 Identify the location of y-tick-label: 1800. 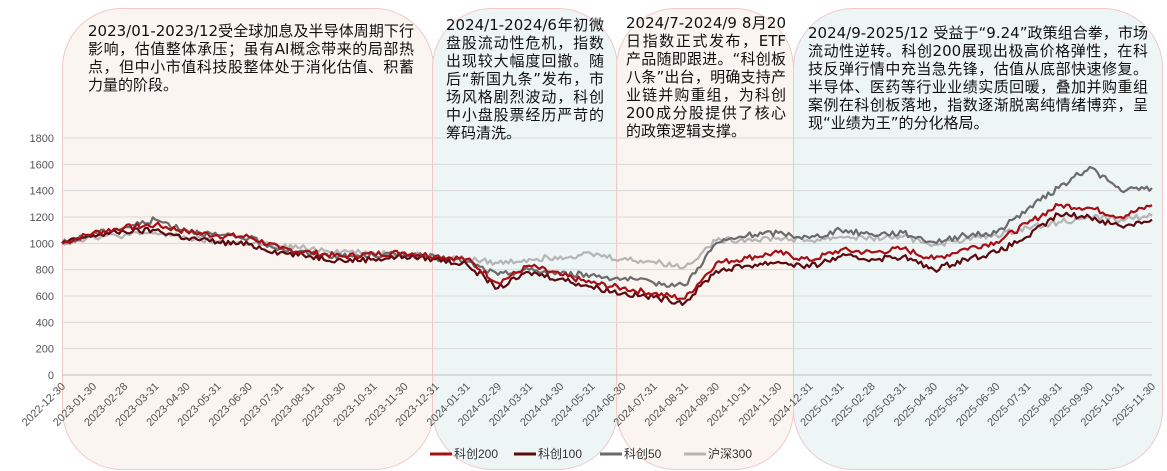
(42, 139).